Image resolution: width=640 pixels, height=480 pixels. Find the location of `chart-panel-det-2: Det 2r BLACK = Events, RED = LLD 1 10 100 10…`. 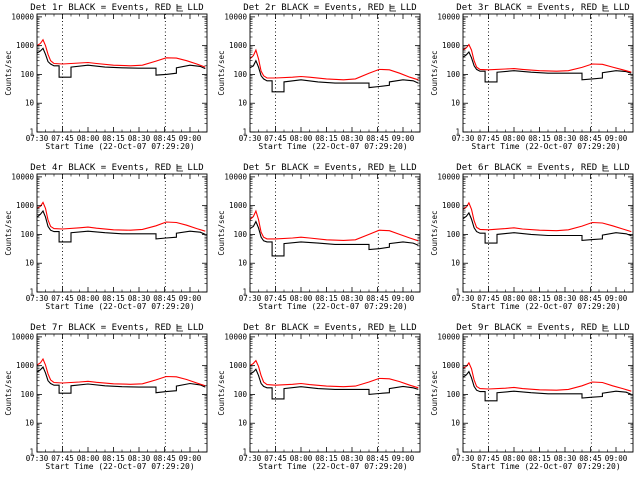

chart-panel-det-2: Det 2r BLACK = Events, RED = LLD 1 10 100 10… is located at coordinates (319, 77).